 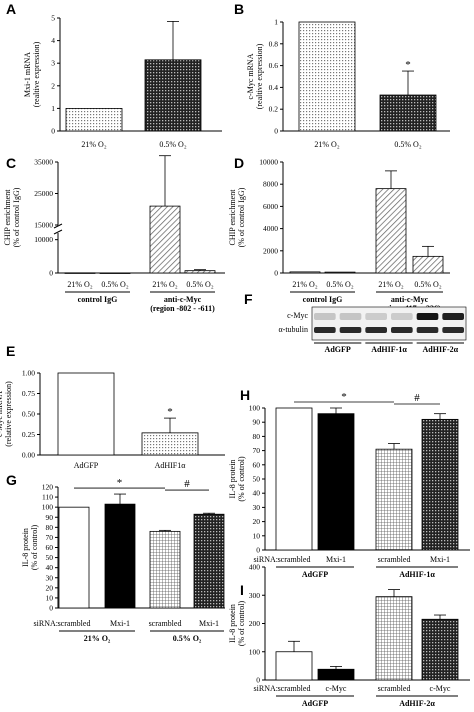 What do you see at coordinates (274, 65) in the screenshot?
I see `y-tick-label: 0.6` at bounding box center [274, 65].